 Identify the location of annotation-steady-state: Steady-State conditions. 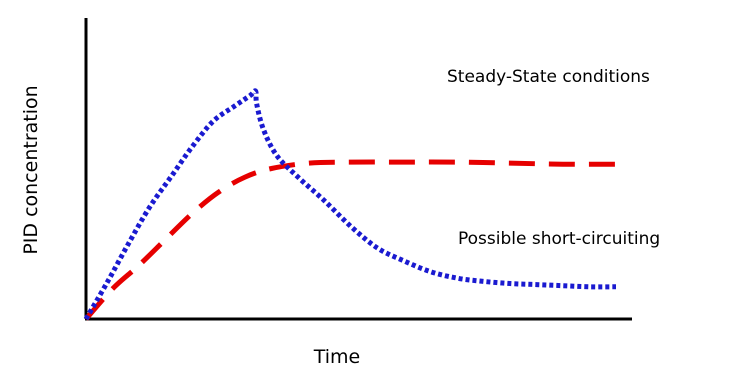
(548, 77).